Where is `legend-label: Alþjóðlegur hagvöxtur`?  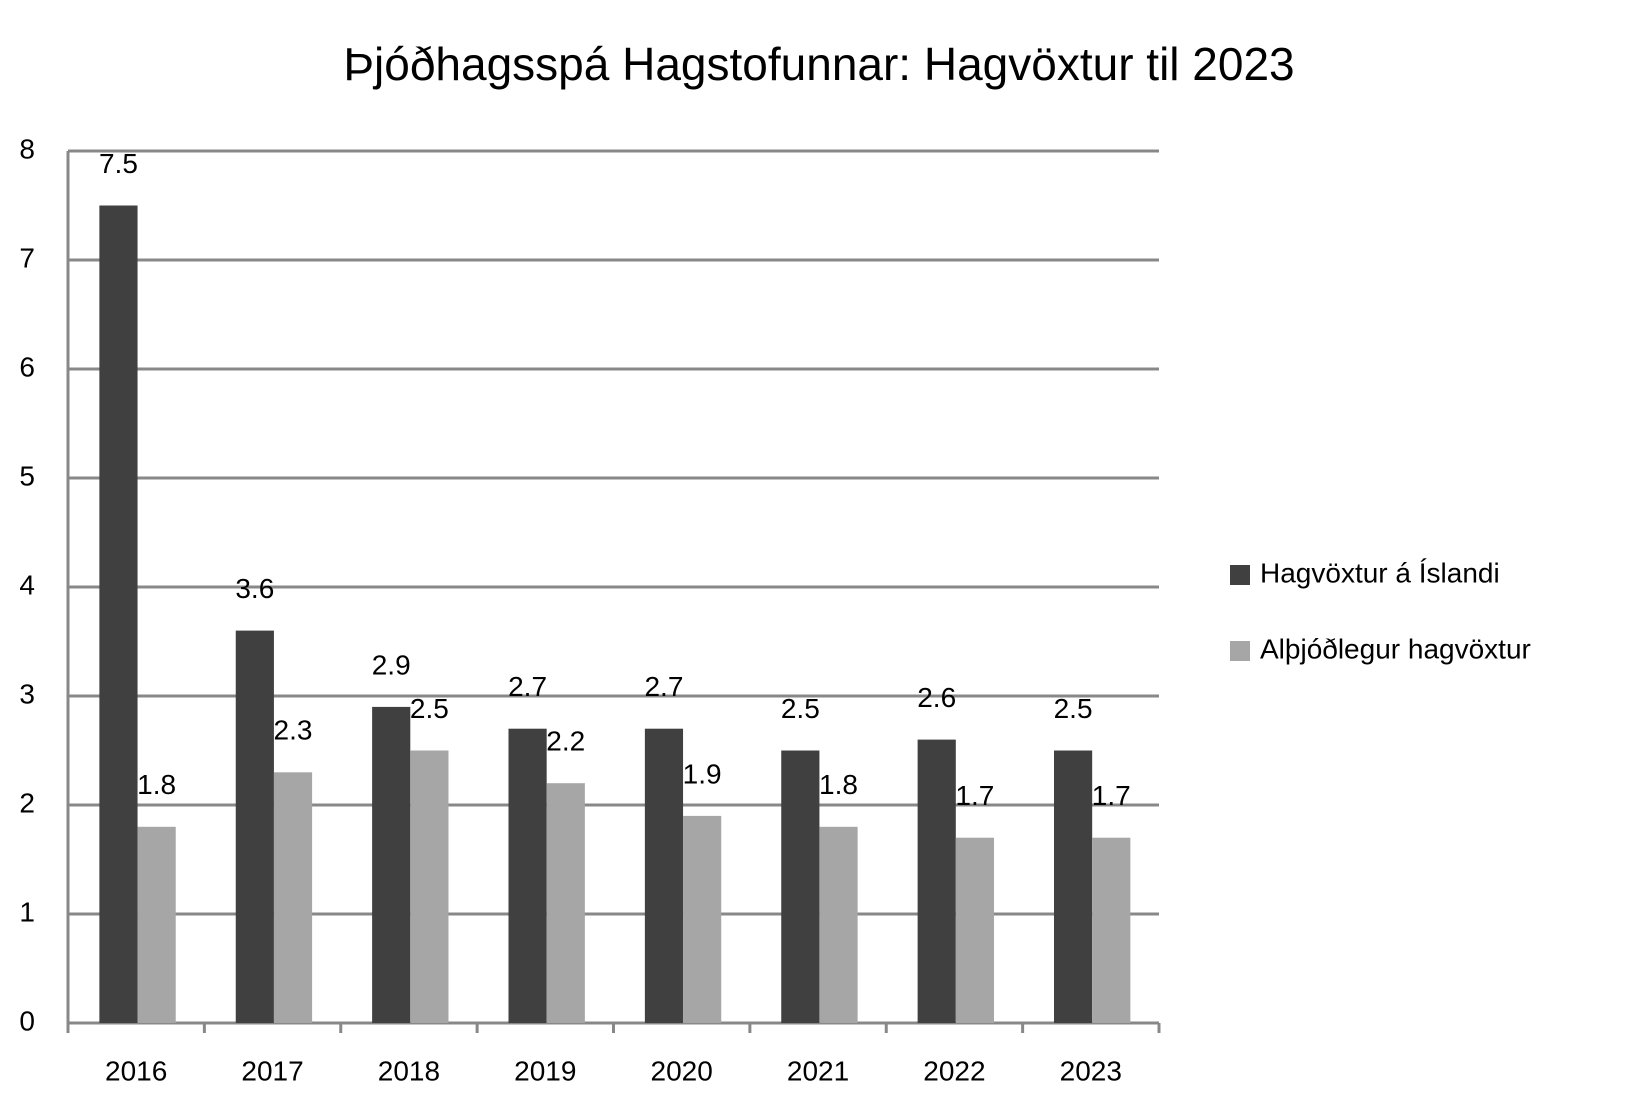
legend-label: Alþjóðlegur hagvöxtur is located at coordinates (1395, 648).